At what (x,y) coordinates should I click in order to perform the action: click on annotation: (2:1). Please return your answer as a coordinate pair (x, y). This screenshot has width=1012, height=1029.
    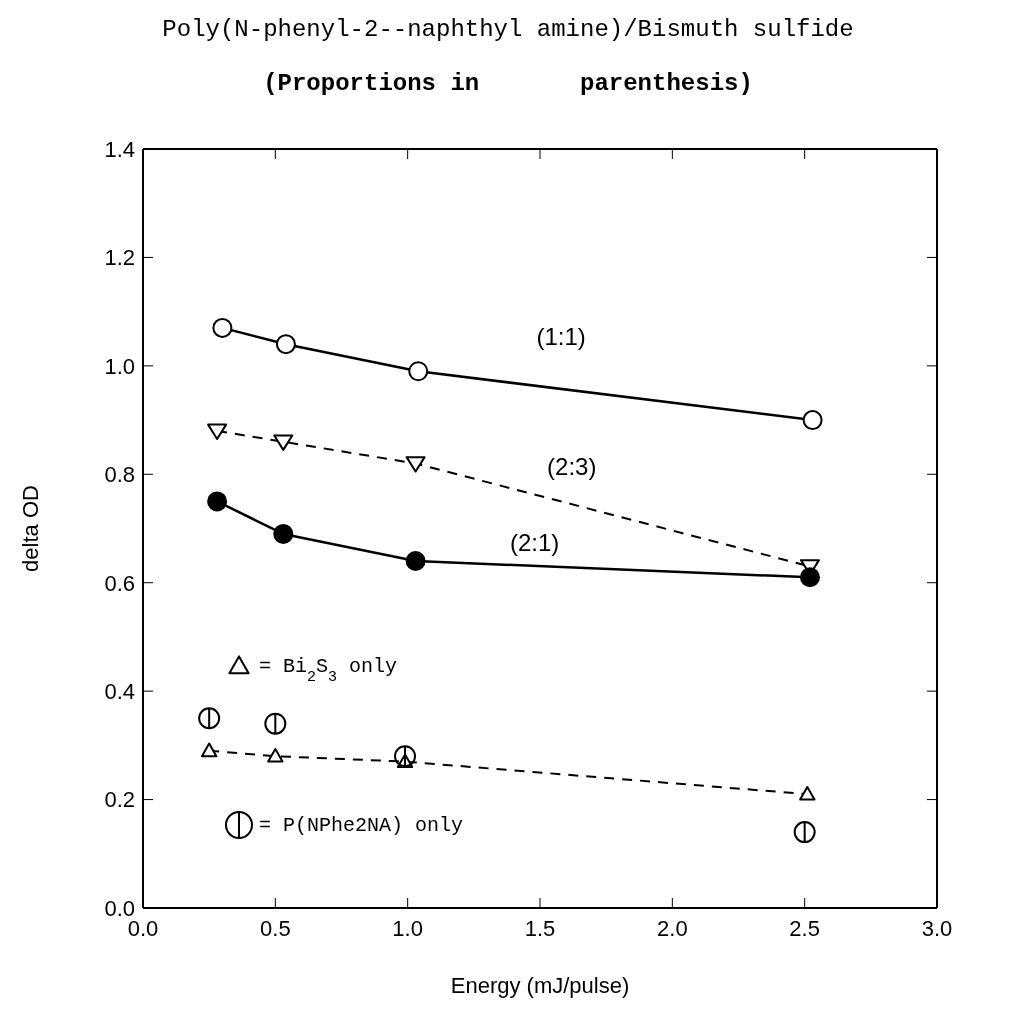
    Looking at the image, I should click on (535, 542).